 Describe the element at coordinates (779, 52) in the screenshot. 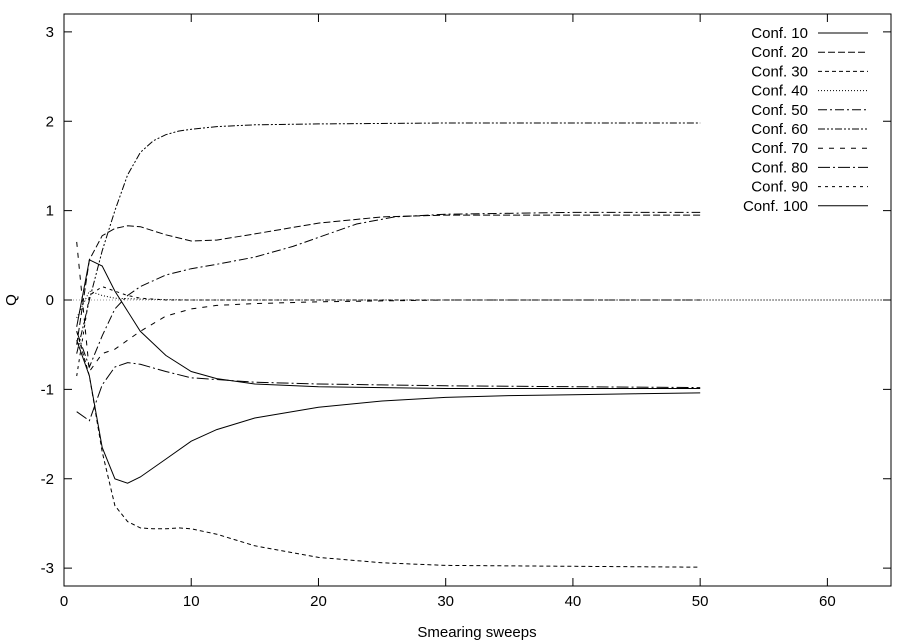

I see `legend-label: Conf. 20` at that location.